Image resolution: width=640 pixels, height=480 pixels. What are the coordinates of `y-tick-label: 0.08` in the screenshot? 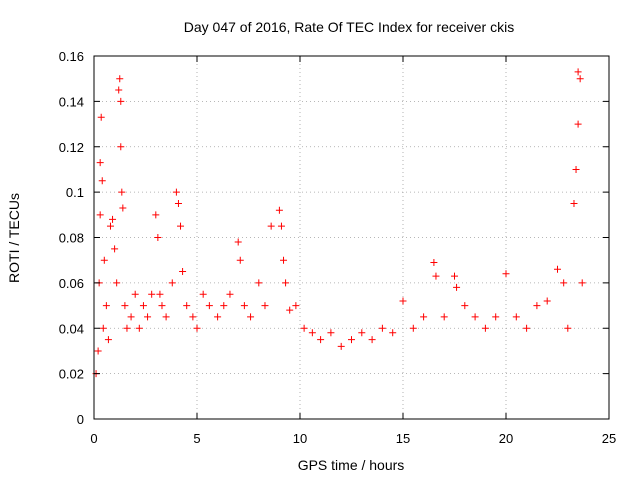 It's located at (71, 238).